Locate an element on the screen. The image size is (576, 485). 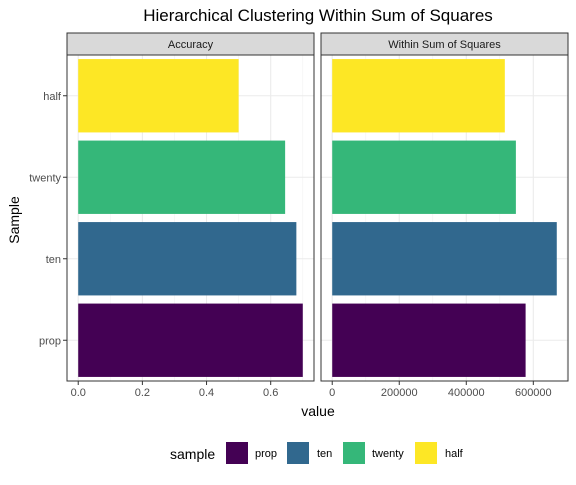
y-axis-title: Sample is located at coordinates (14, 220).